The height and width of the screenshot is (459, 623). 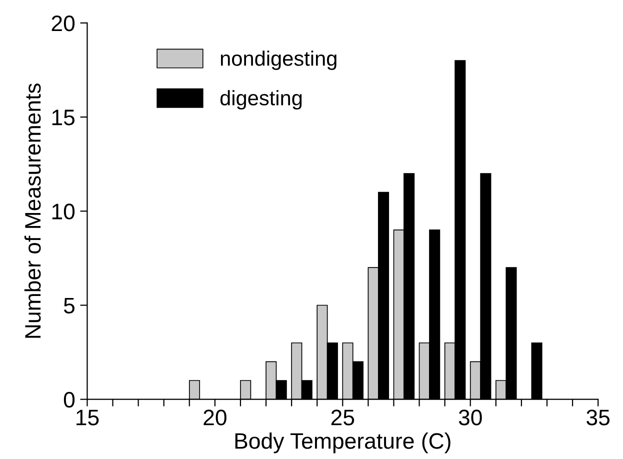 What do you see at coordinates (342, 443) in the screenshot?
I see `x-axis-title: Body Temperature (C)` at bounding box center [342, 443].